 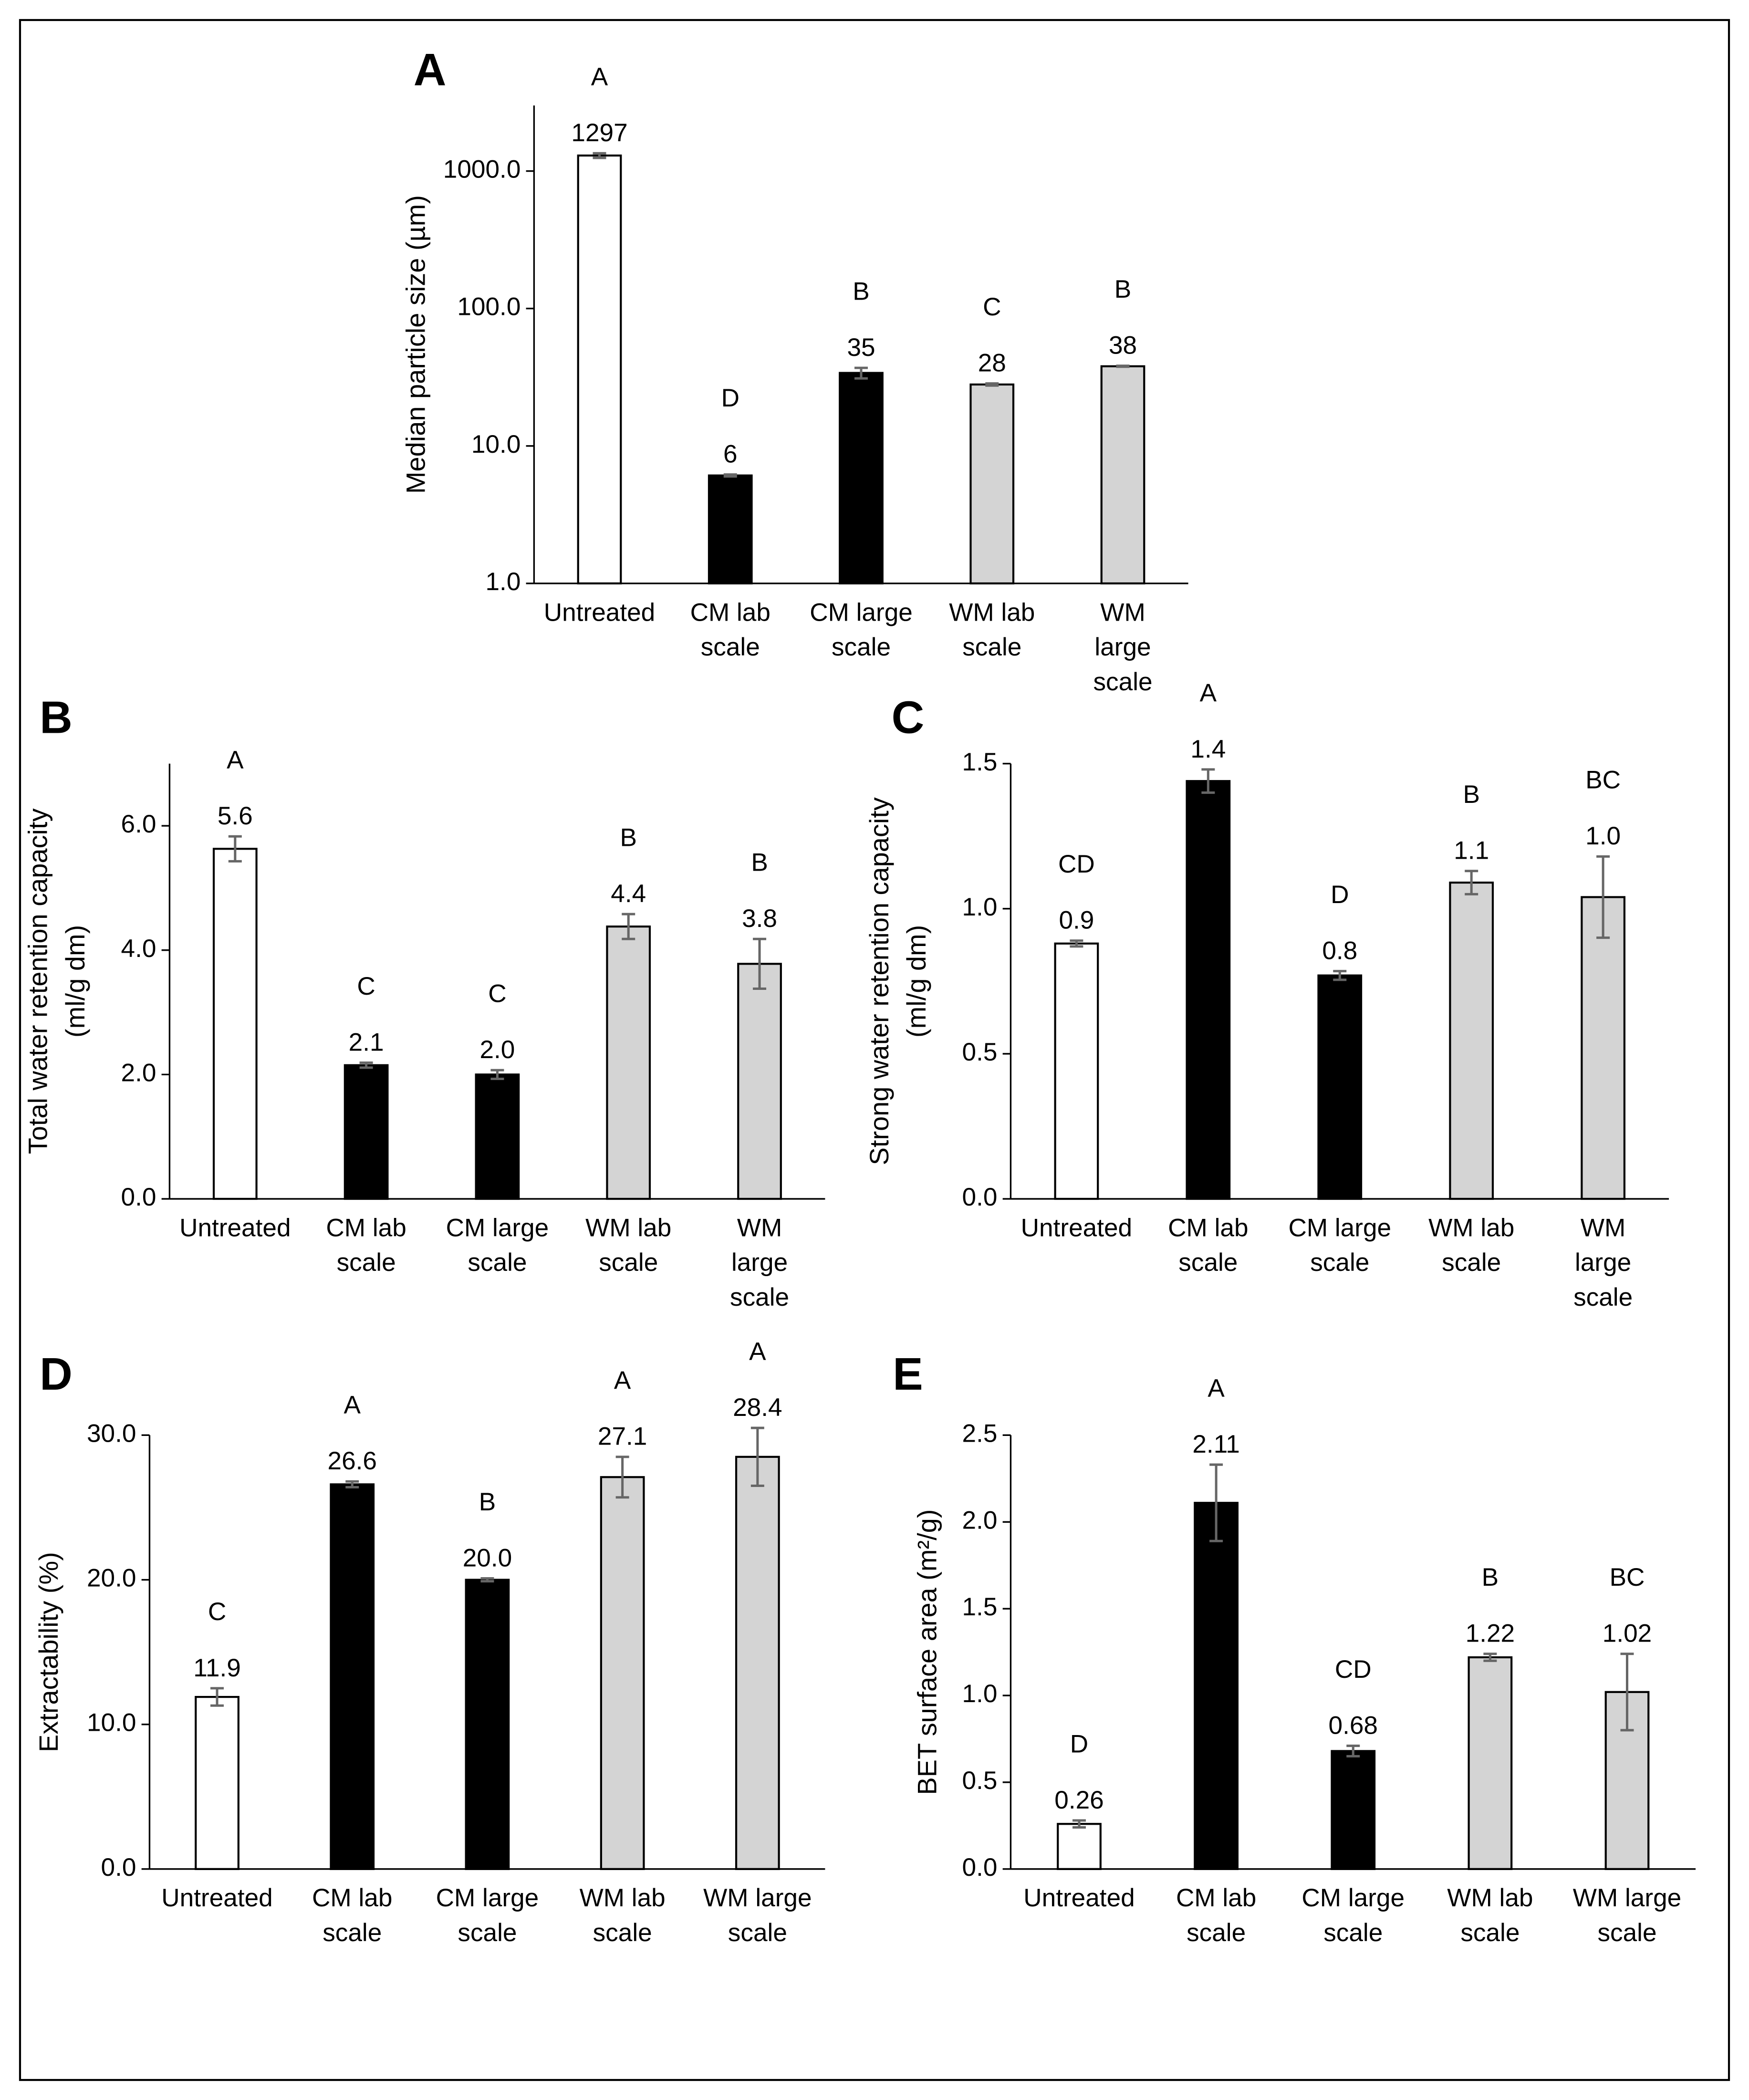 I want to click on y-axis-label: (ml/g dm), so click(x=75, y=982).